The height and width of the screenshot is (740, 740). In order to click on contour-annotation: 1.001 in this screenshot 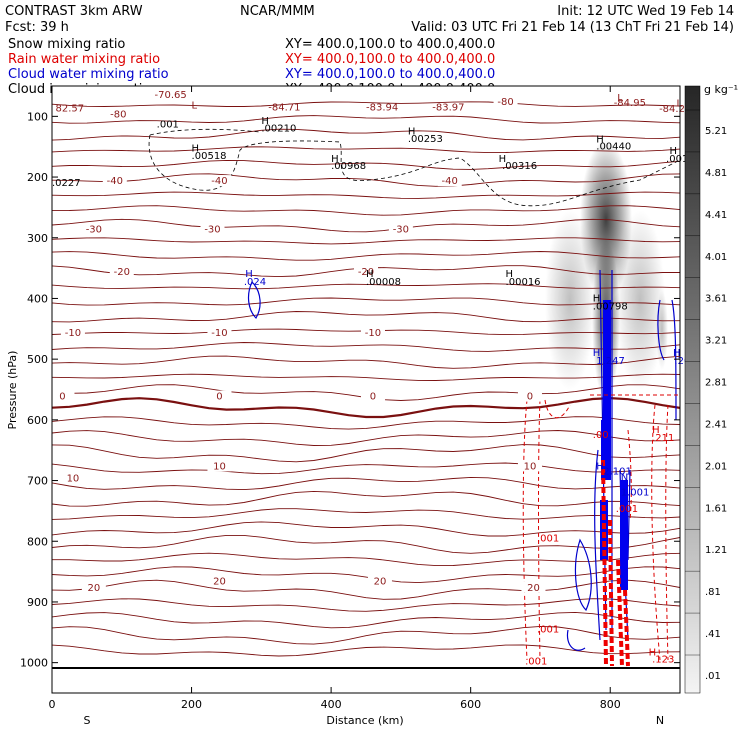, I will do `click(635, 493)`.